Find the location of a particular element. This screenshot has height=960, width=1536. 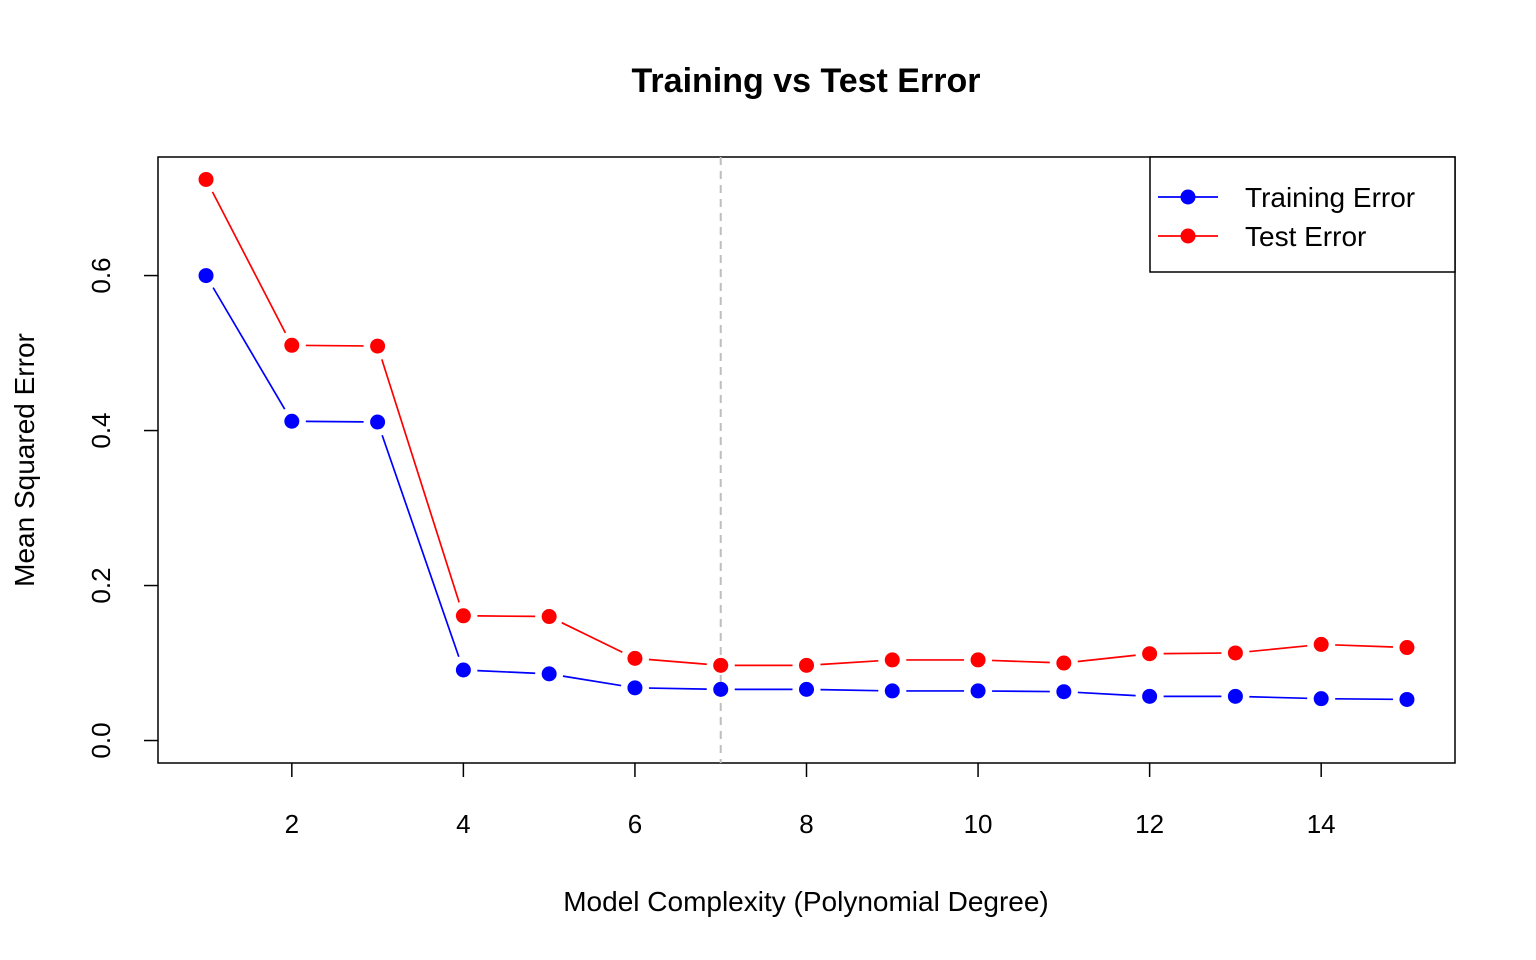

legend-label: Test Error is located at coordinates (1305, 236).